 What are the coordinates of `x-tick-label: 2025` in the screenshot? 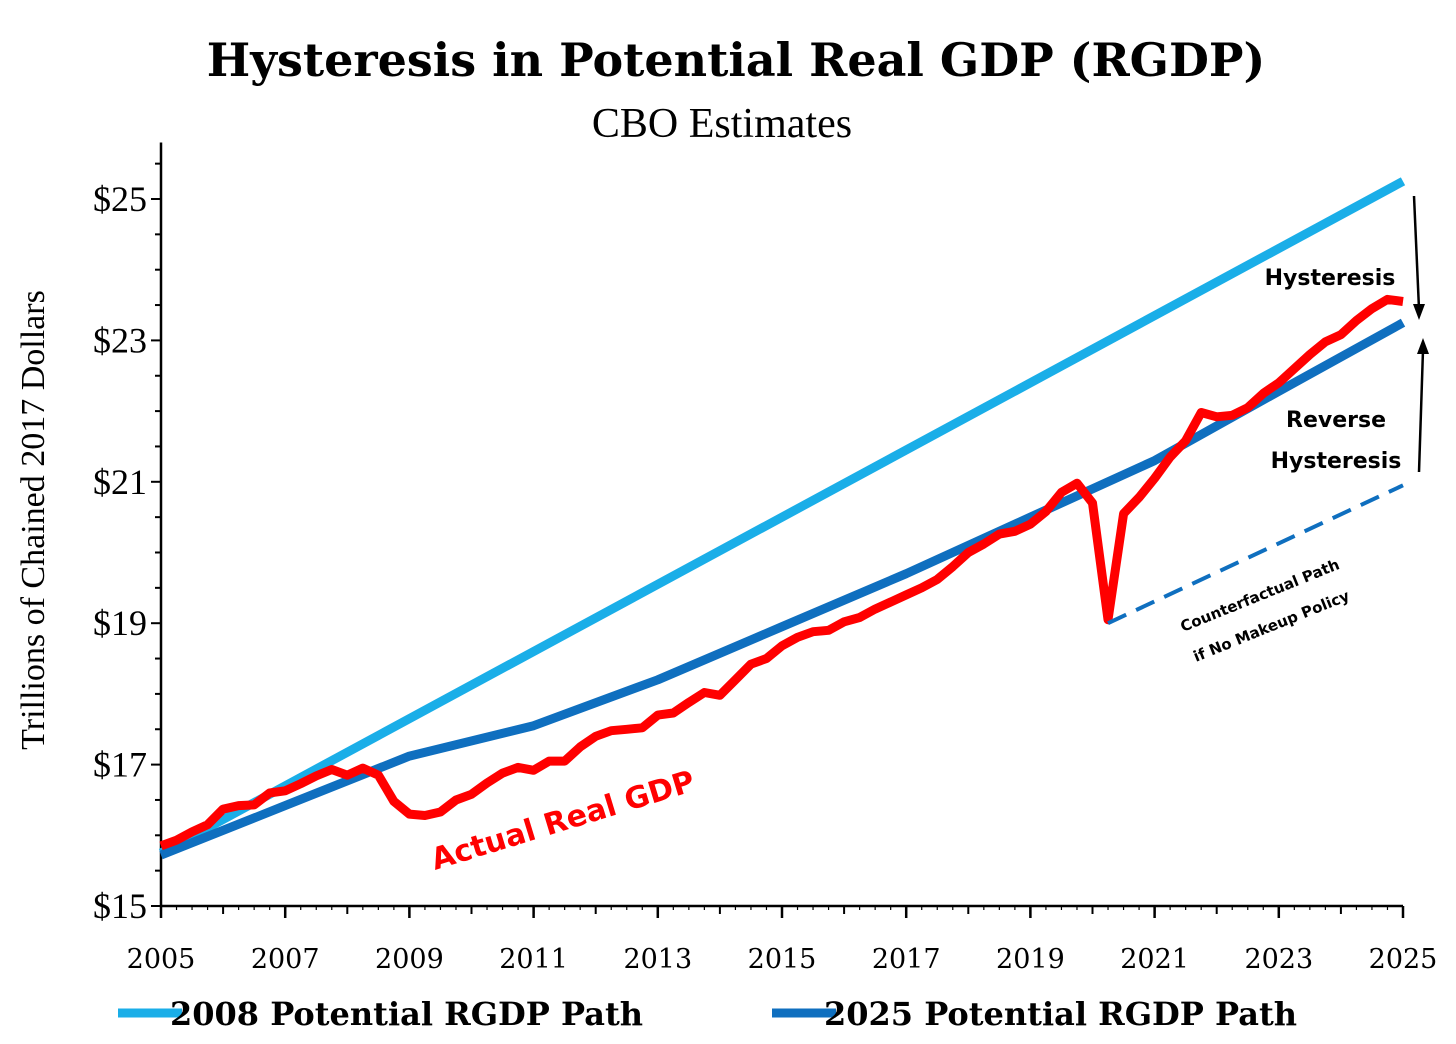 It's located at (1403, 959).